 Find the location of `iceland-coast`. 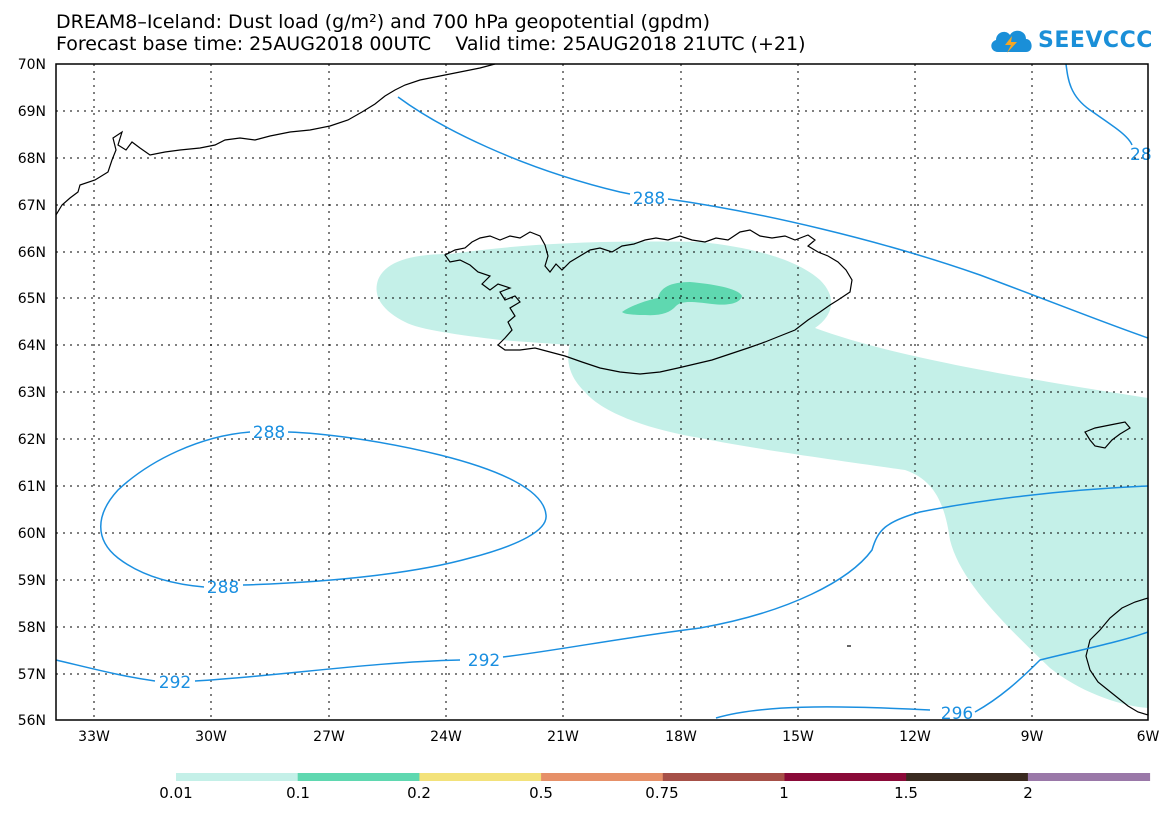

iceland-coast is located at coordinates (648, 302).